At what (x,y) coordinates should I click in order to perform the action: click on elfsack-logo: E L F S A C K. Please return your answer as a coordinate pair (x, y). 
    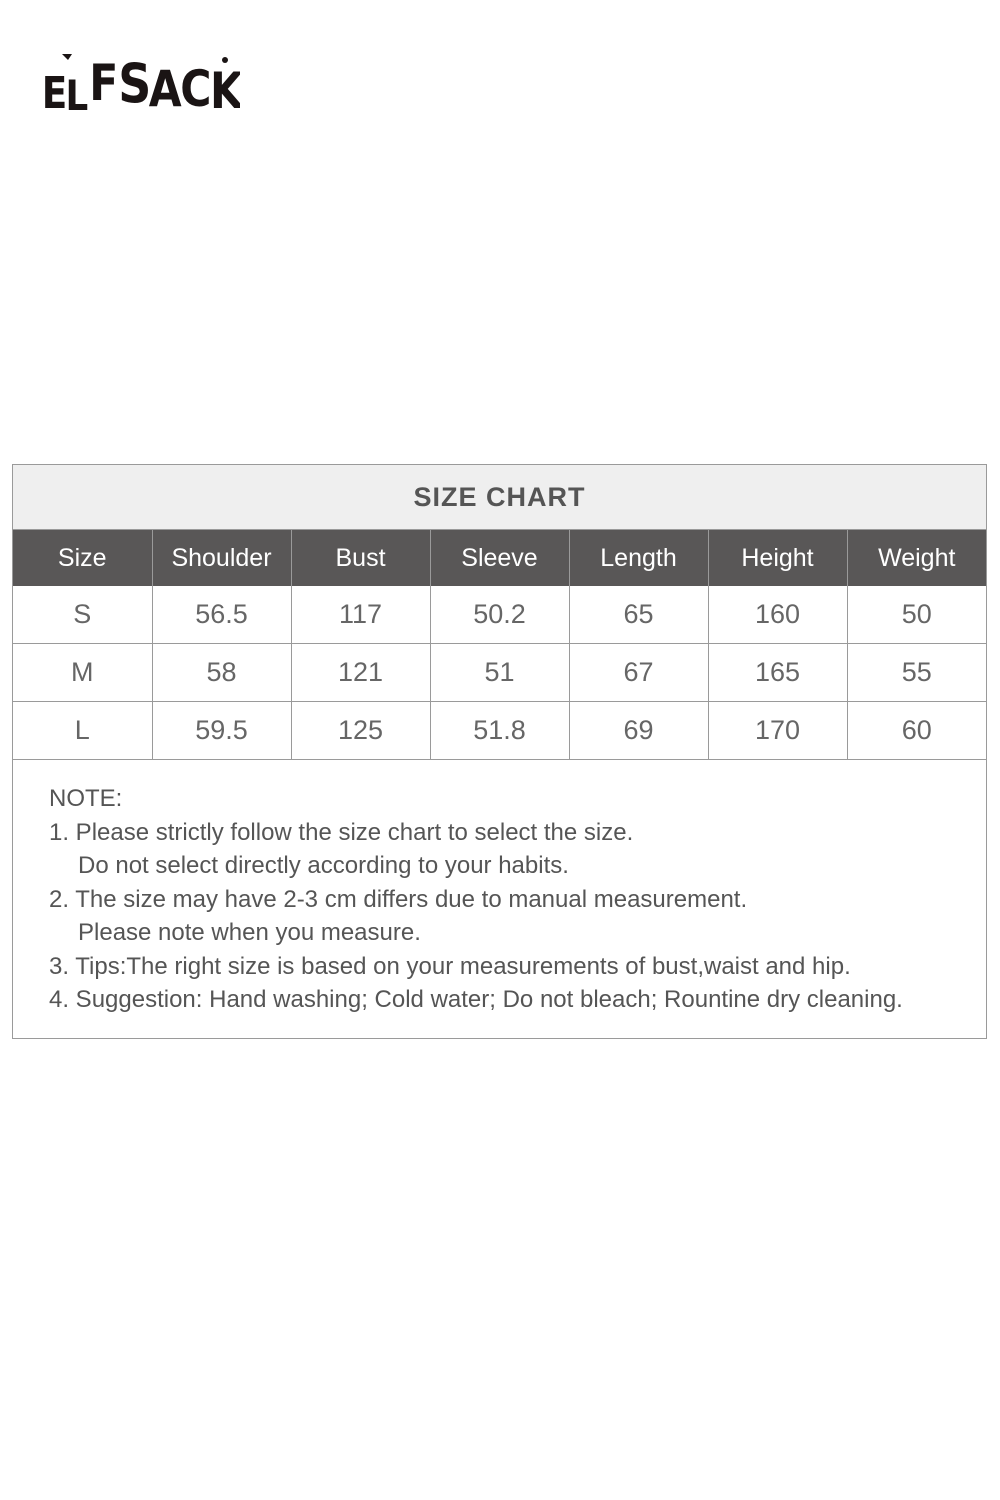
    Looking at the image, I should click on (141, 82).